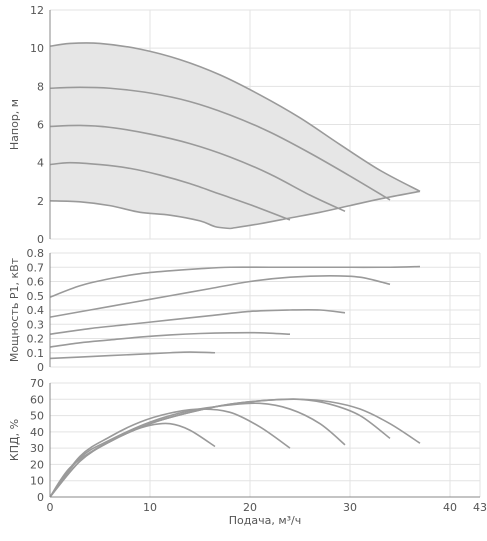 This screenshot has width=487, height=541. What do you see at coordinates (14, 309) in the screenshot?
I see `y-axis-label: Мощность P1, кВт` at bounding box center [14, 309].